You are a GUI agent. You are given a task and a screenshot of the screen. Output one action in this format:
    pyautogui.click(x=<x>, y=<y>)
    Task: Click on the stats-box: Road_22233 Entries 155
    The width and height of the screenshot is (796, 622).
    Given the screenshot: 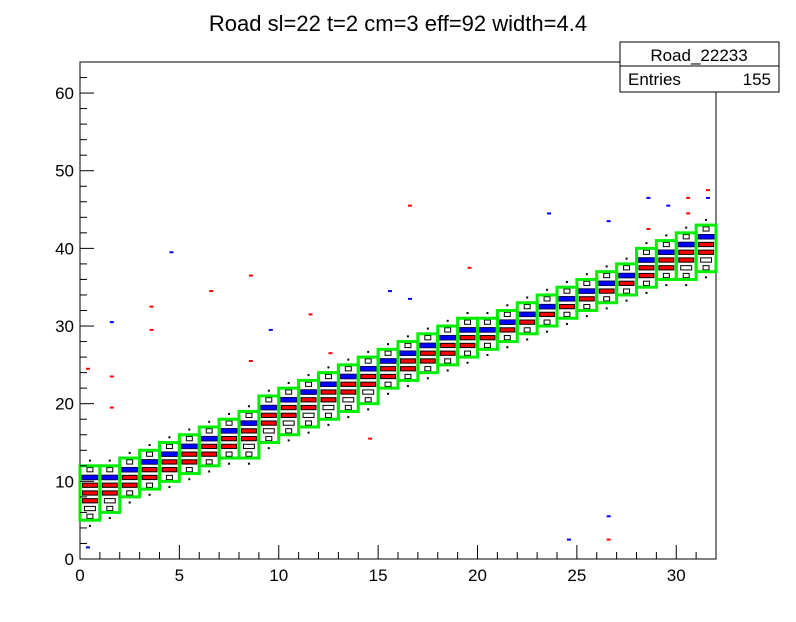 What is the action you would take?
    pyautogui.click(x=699, y=67)
    